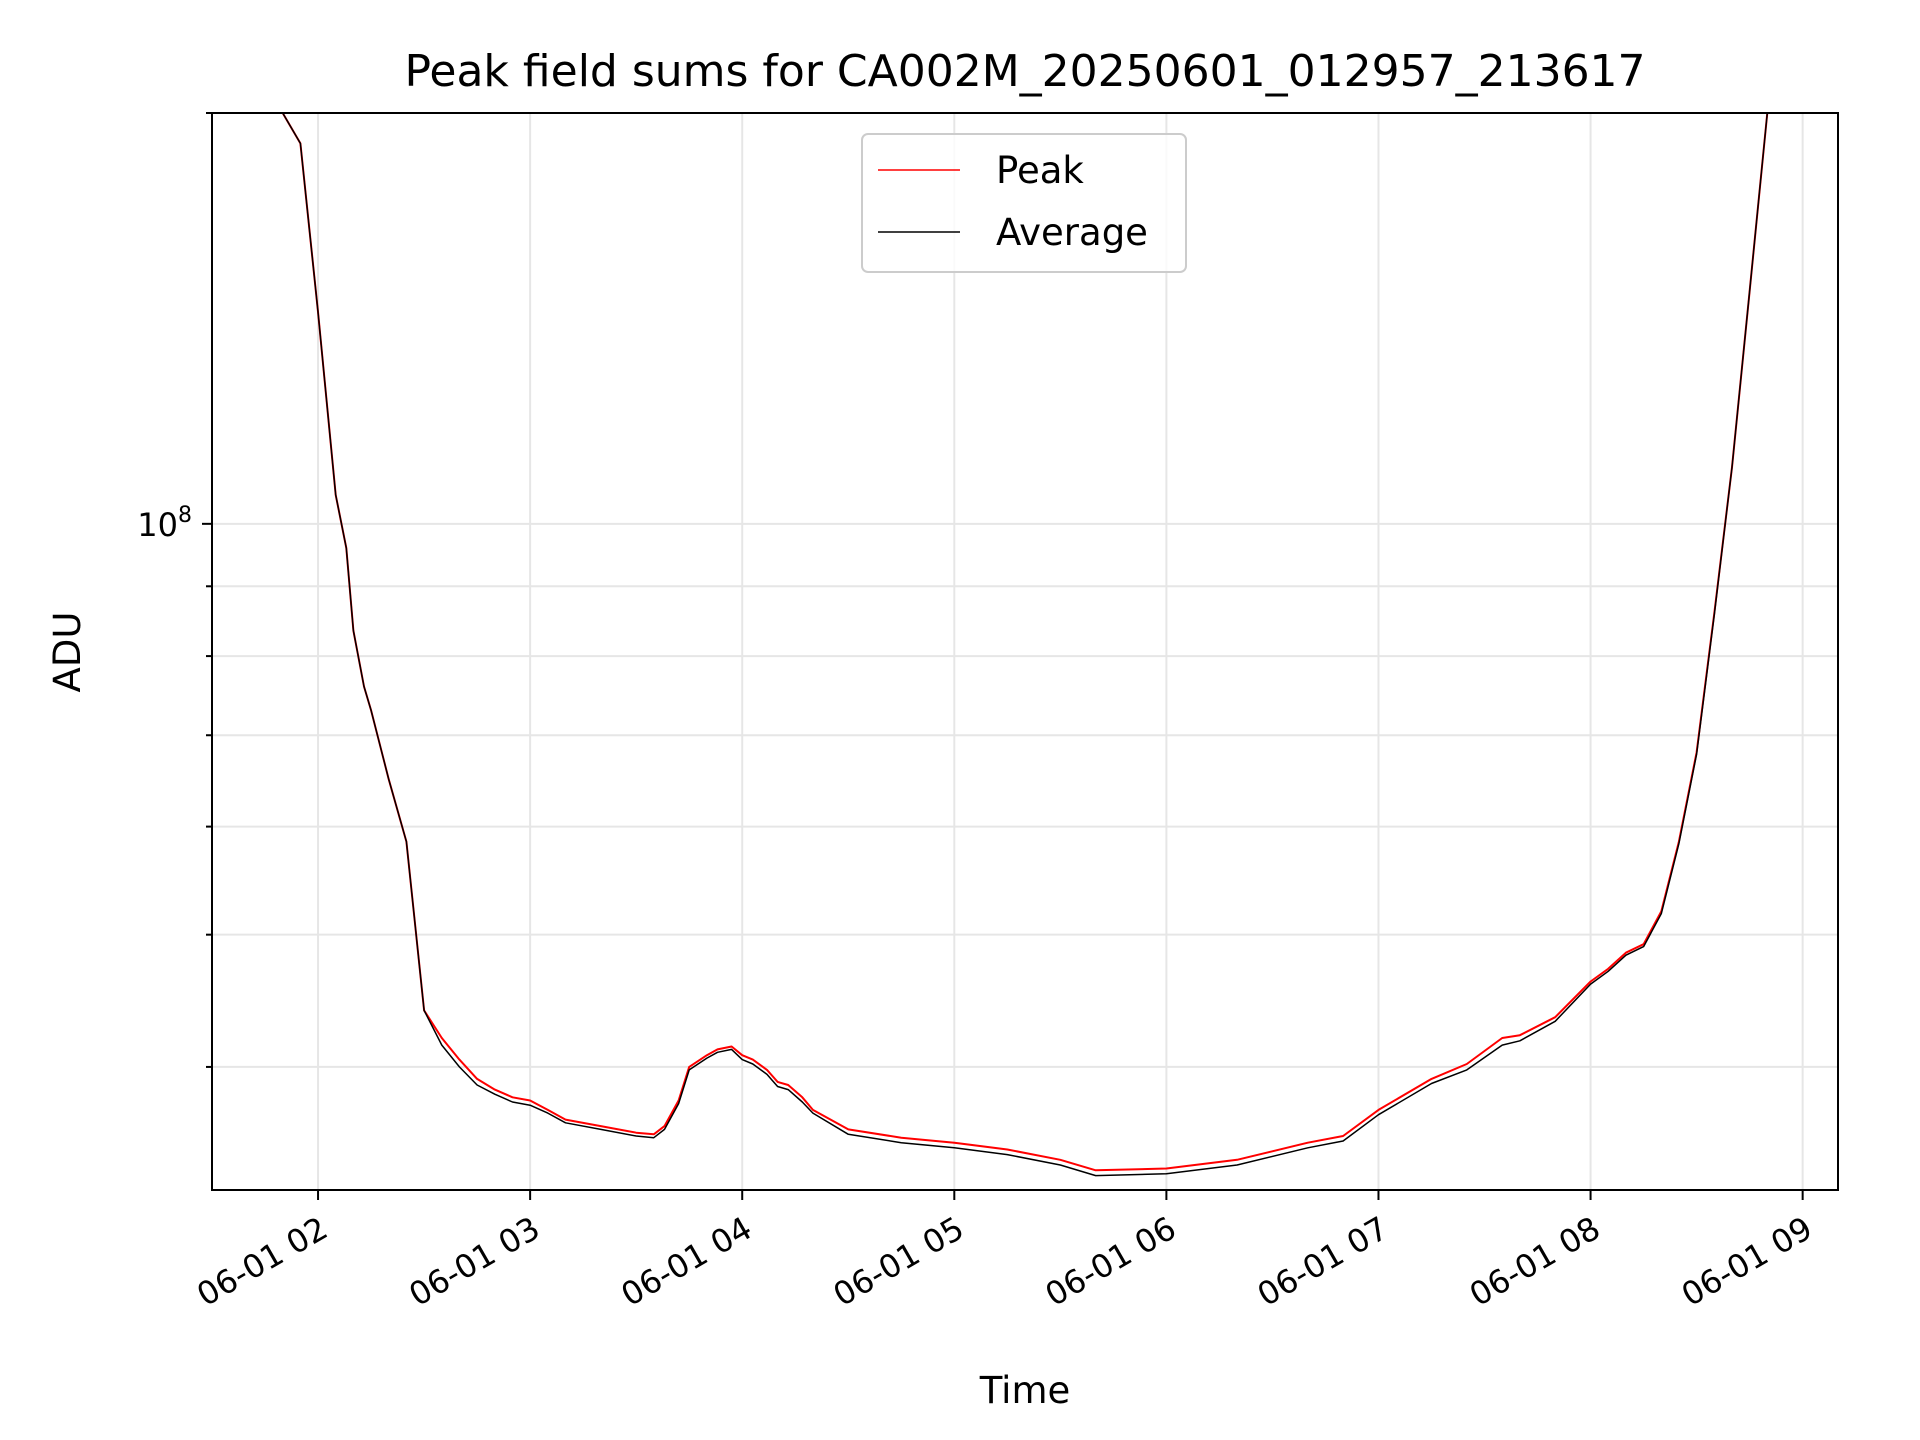  I want to click on legend-box, so click(1024, 203).